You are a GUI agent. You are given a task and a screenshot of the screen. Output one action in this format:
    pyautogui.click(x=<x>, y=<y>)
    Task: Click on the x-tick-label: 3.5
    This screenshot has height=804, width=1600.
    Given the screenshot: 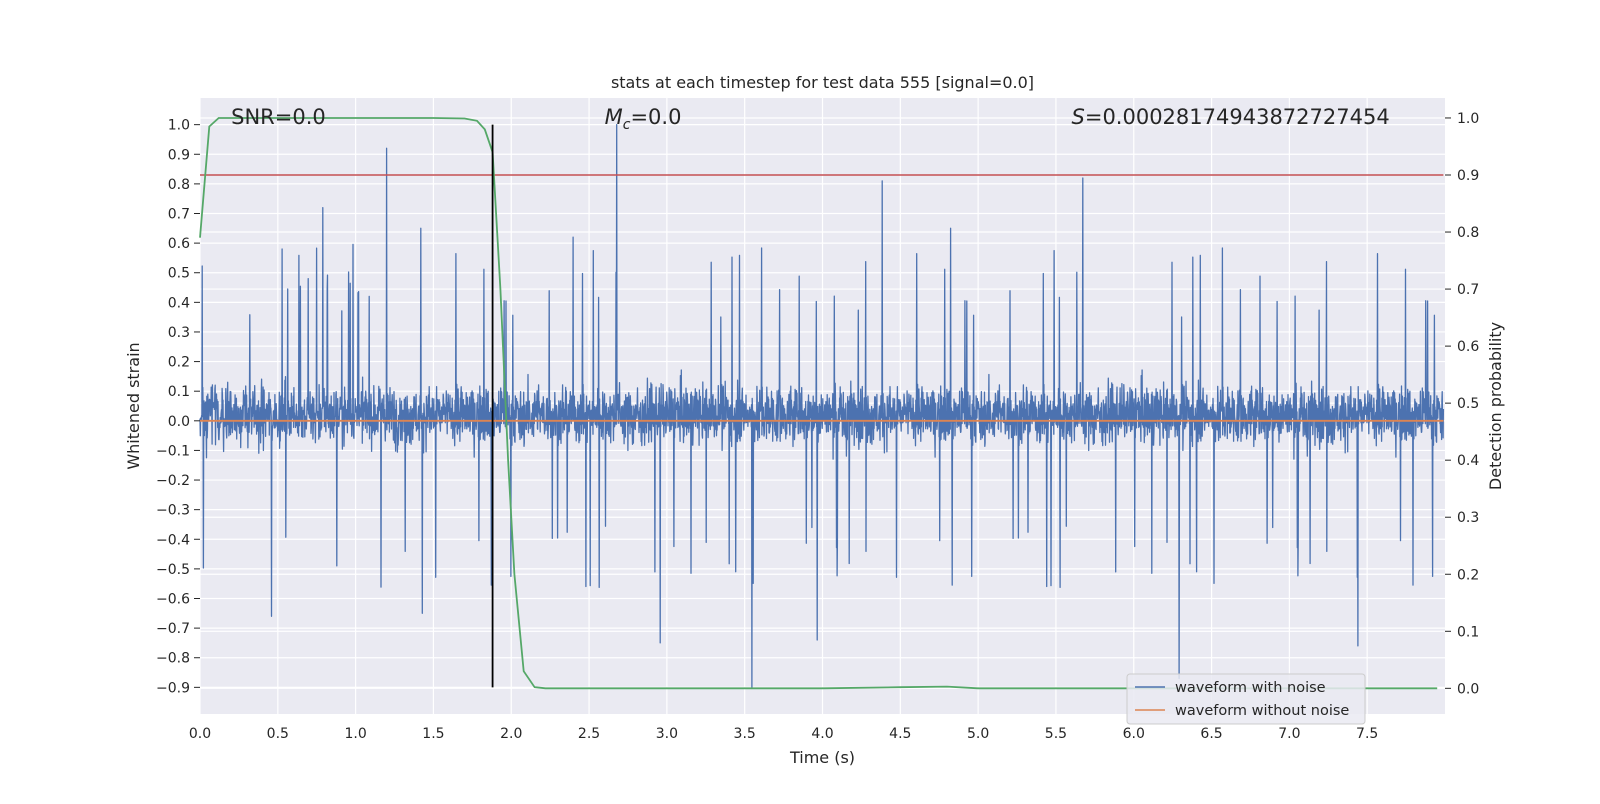 What is the action you would take?
    pyautogui.click(x=745, y=734)
    